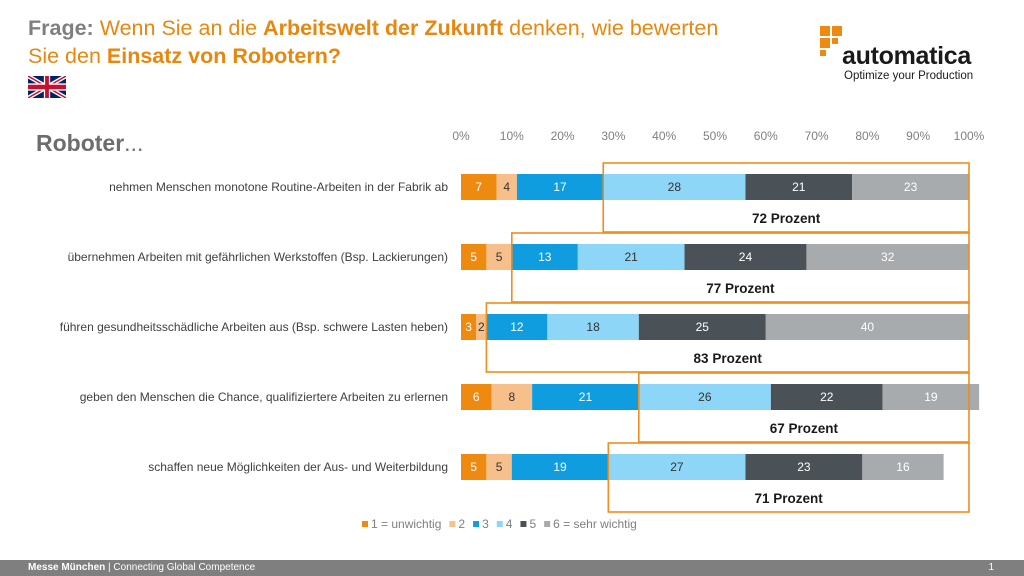  Describe the element at coordinates (766, 136) in the screenshot. I see `x-tick-label: 60%` at that location.